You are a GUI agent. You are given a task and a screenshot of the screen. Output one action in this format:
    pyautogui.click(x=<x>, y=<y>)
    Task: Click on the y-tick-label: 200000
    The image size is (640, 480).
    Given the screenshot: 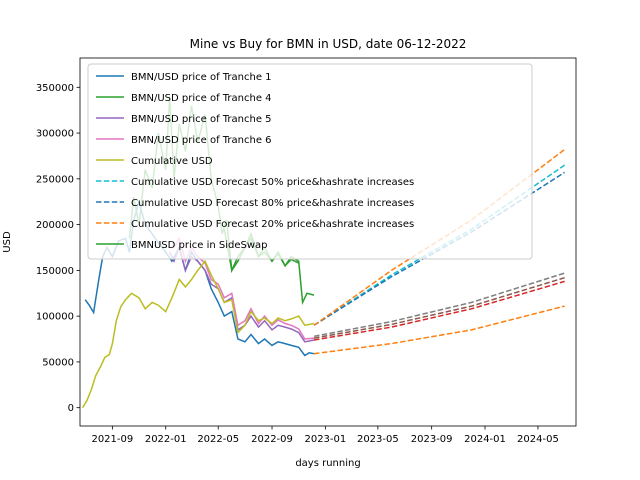 What is the action you would take?
    pyautogui.click(x=55, y=225)
    